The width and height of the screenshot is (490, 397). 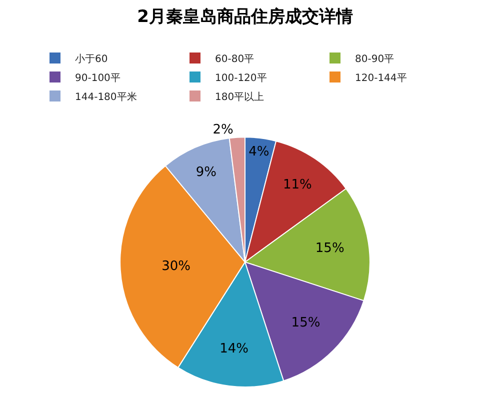 I want to click on data-label: 4%, so click(x=259, y=152).